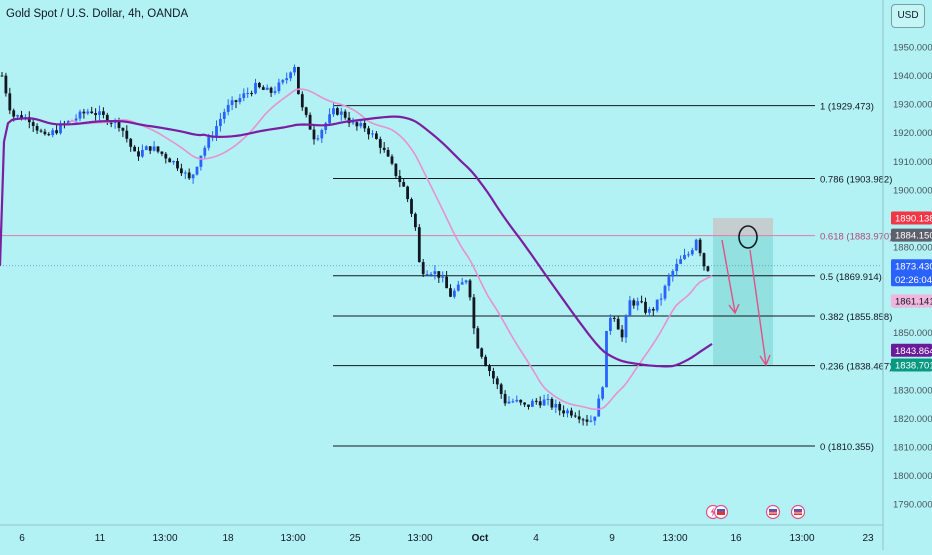 This screenshot has height=555, width=932. Describe the element at coordinates (911, 273) in the screenshot. I see `price-label-last-price: 1873.430 02:26:04` at that location.